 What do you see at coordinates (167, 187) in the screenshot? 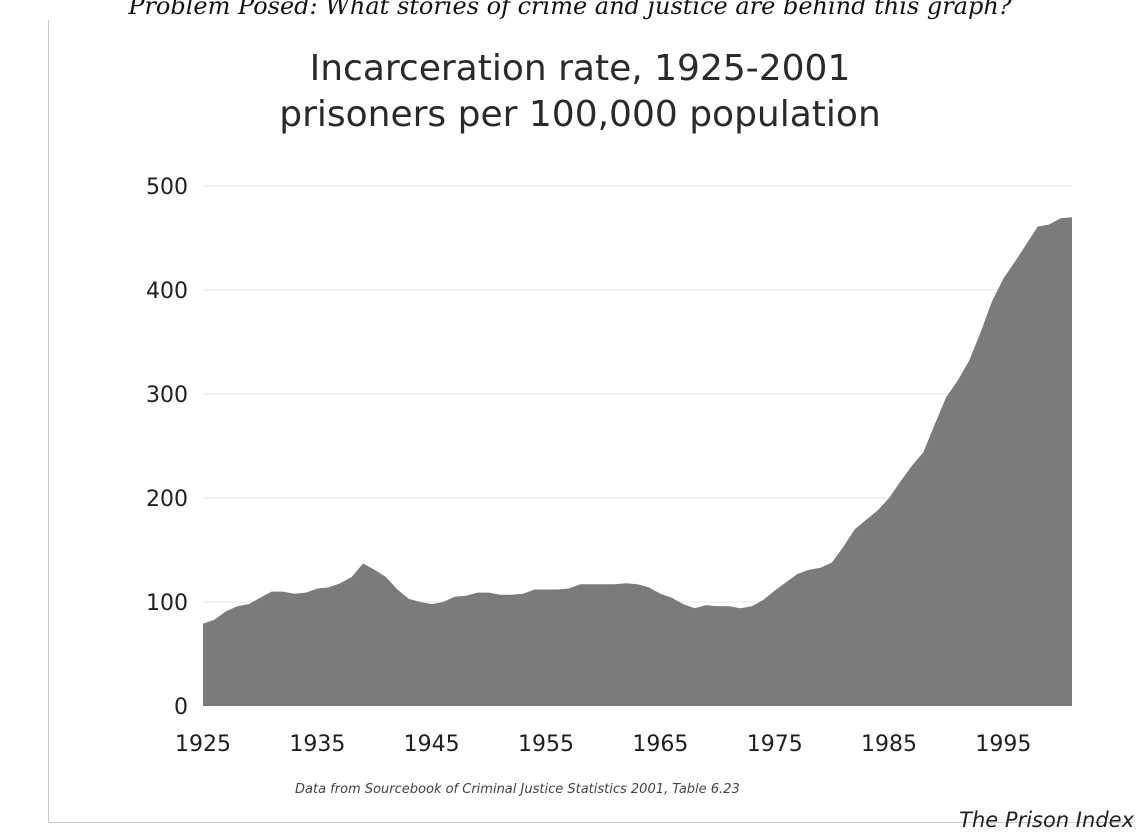
I see `y-tick-label-500: 500` at bounding box center [167, 187].